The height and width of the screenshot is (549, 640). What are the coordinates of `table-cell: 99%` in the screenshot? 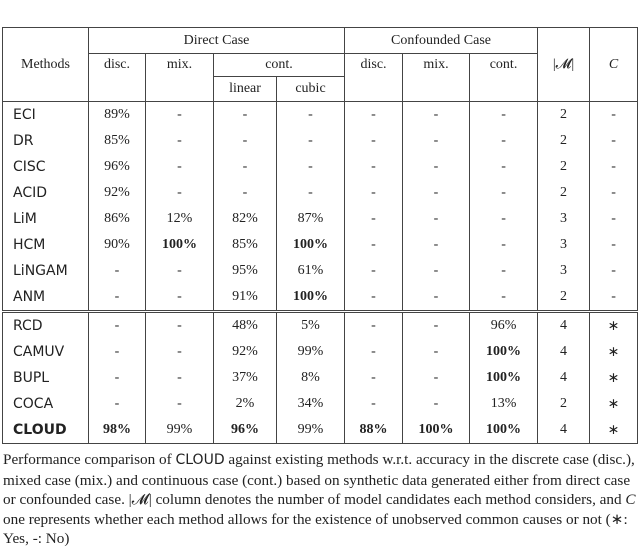 It's located at (310, 430).